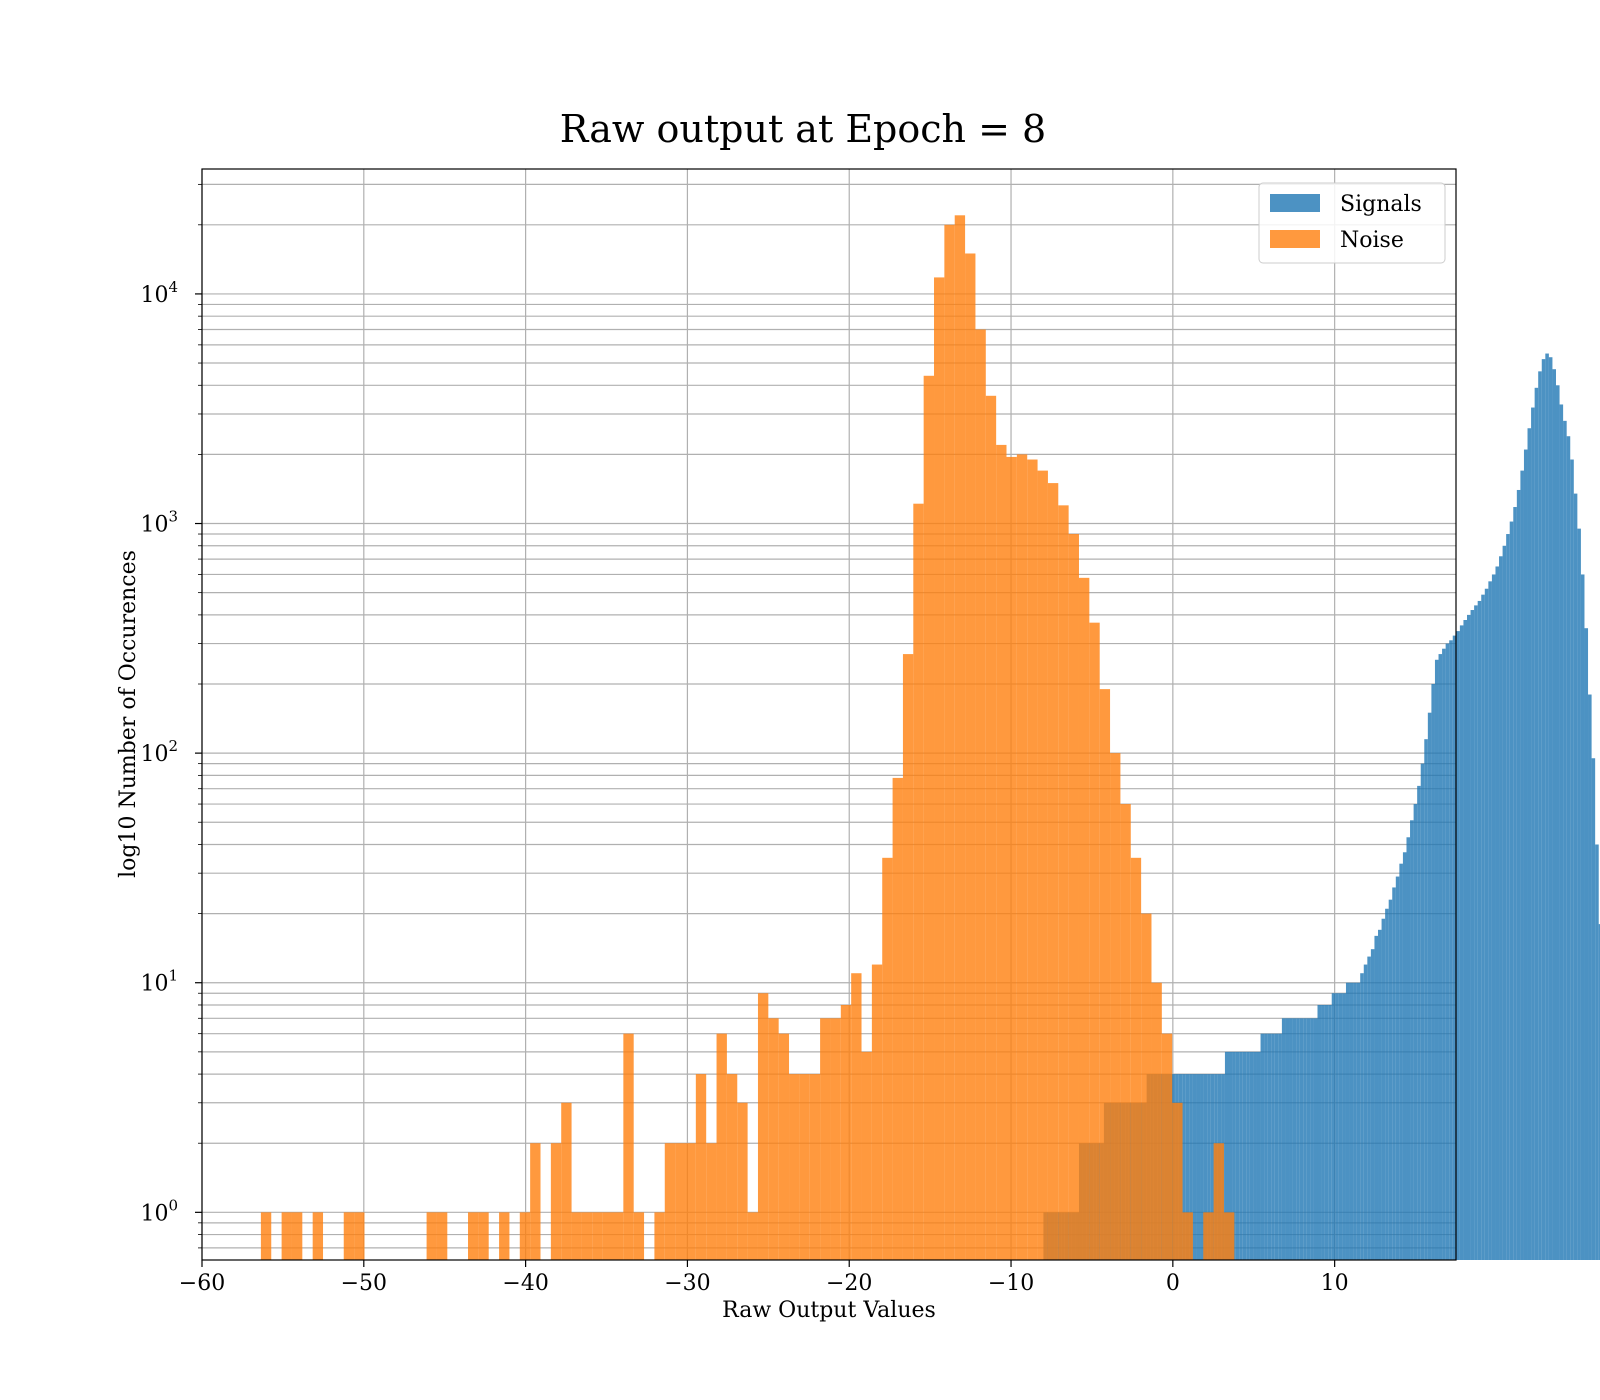 The image size is (1600, 1400). I want to click on x-tick-label: −20, so click(849, 1283).